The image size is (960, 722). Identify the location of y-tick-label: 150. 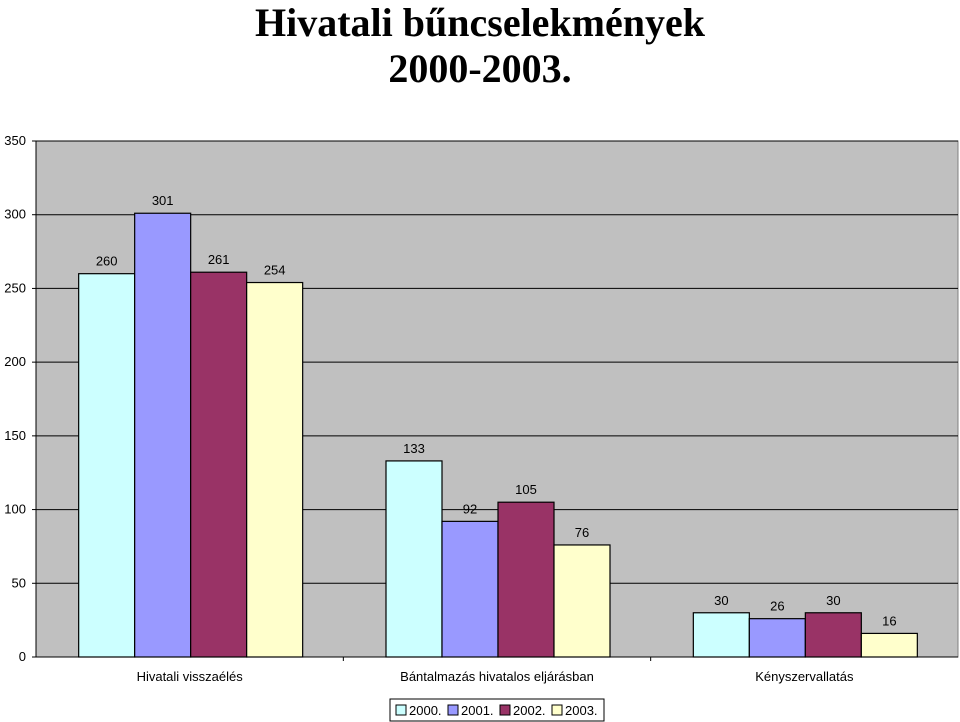
(15, 435).